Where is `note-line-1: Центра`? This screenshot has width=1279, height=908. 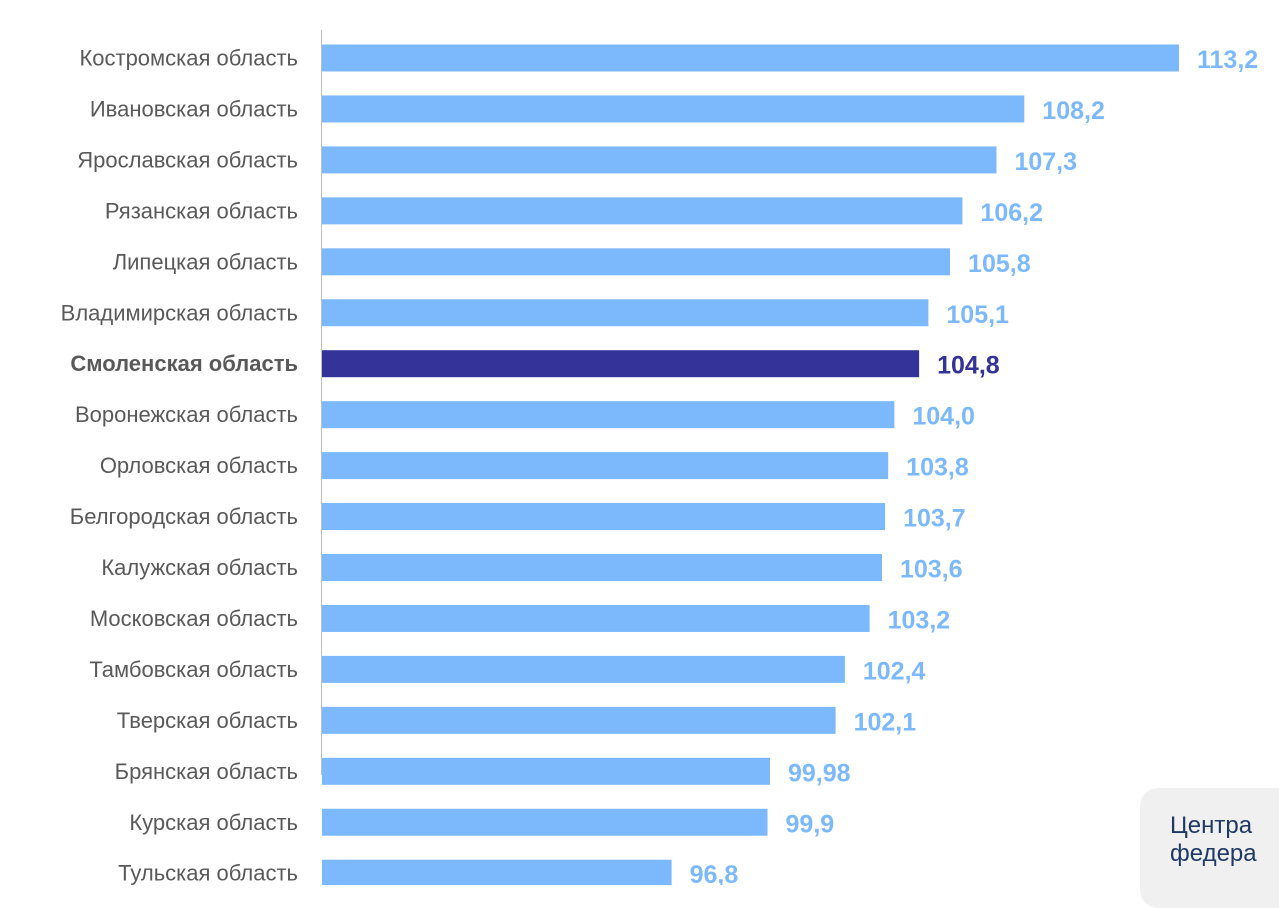 note-line-1: Центра is located at coordinates (1211, 825).